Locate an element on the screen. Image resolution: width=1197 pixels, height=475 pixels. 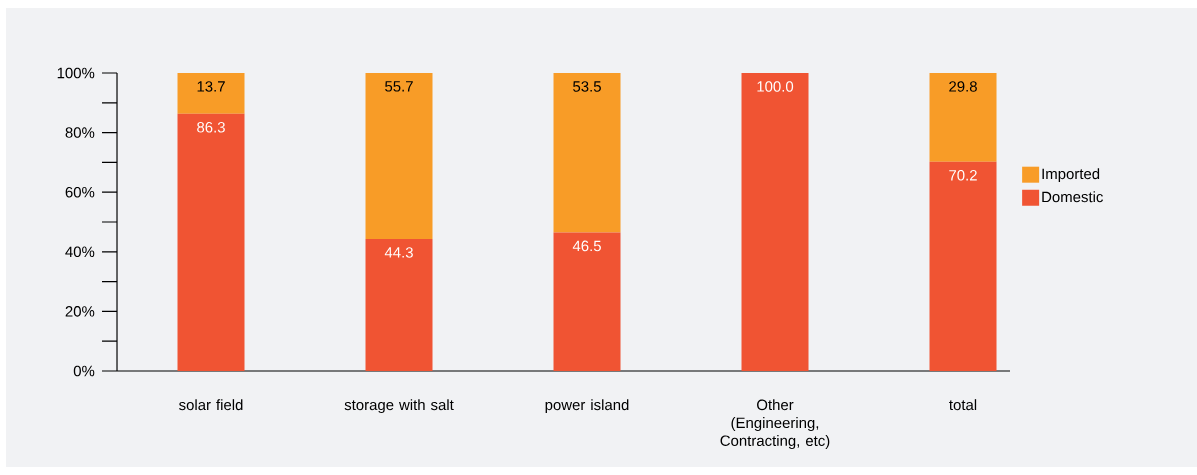
y-tick-label: 80% is located at coordinates (80, 132).